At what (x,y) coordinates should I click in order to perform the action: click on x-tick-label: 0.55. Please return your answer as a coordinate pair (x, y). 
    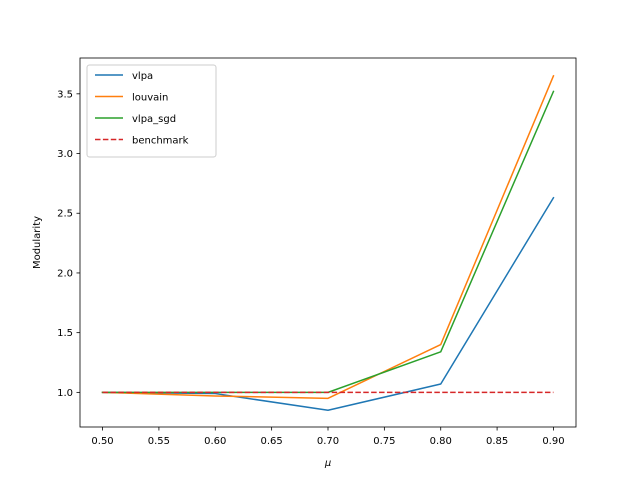
    Looking at the image, I should click on (159, 441).